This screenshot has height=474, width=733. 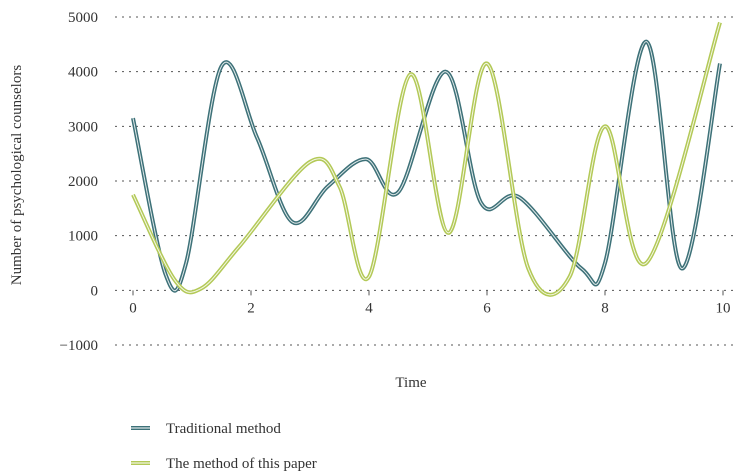 I want to click on legend-item-traditional: Traditional method, so click(x=206, y=429).